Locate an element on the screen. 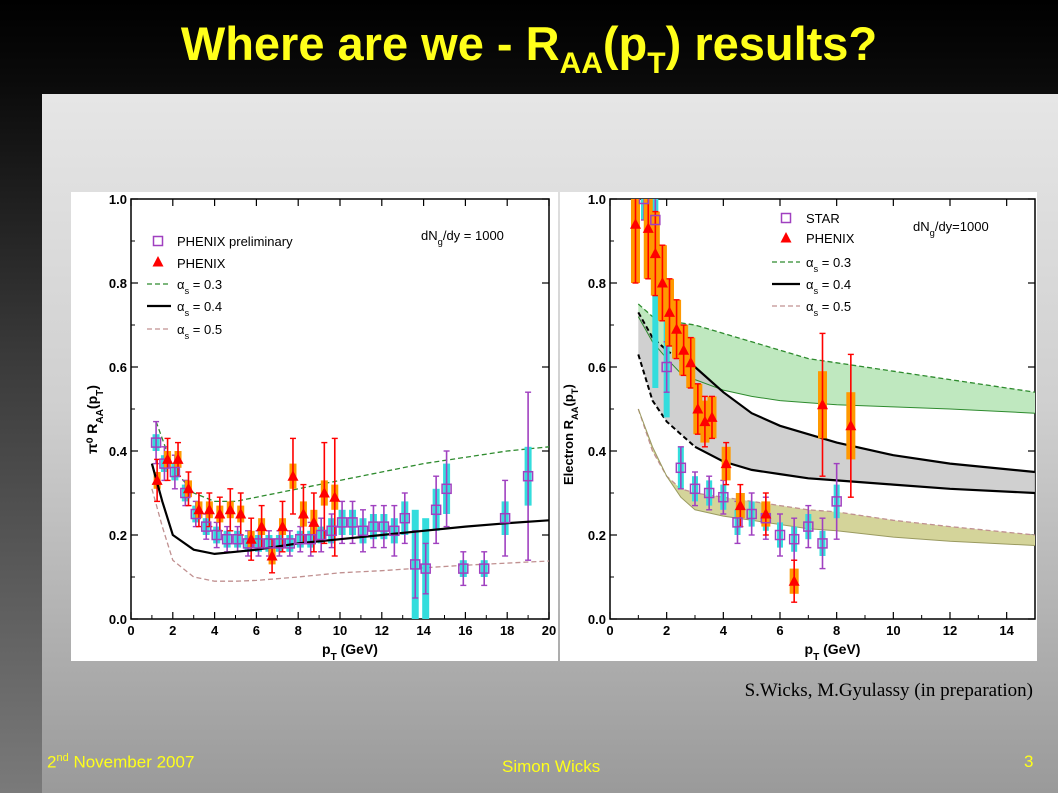 The height and width of the screenshot is (793, 1058). citation: S.Wicks, M.Gyulassy (in preparation) is located at coordinates (888, 690).